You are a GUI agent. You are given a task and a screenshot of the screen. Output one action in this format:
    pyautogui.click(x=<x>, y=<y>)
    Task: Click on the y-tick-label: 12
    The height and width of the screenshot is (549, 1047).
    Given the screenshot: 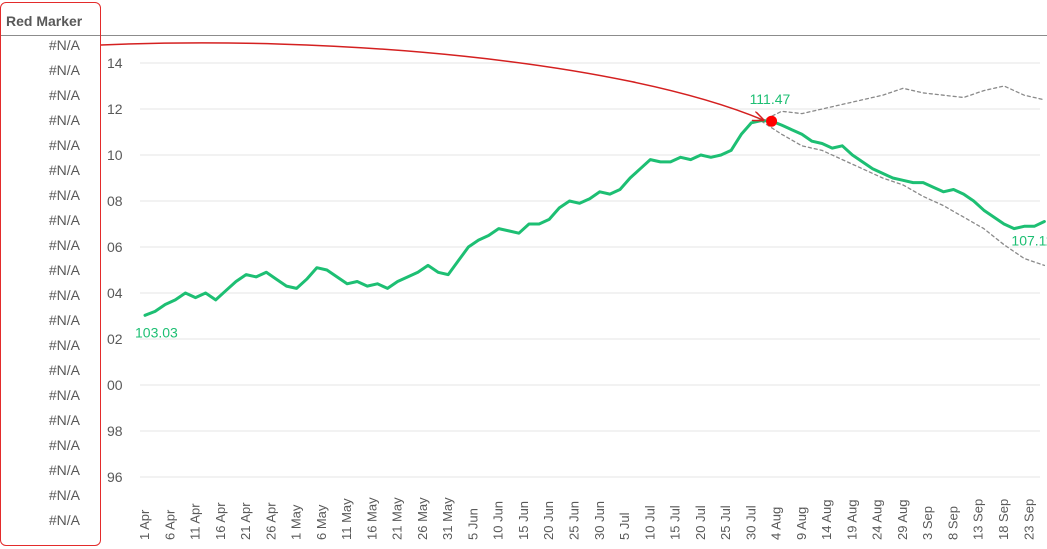 What is the action you would take?
    pyautogui.click(x=115, y=109)
    